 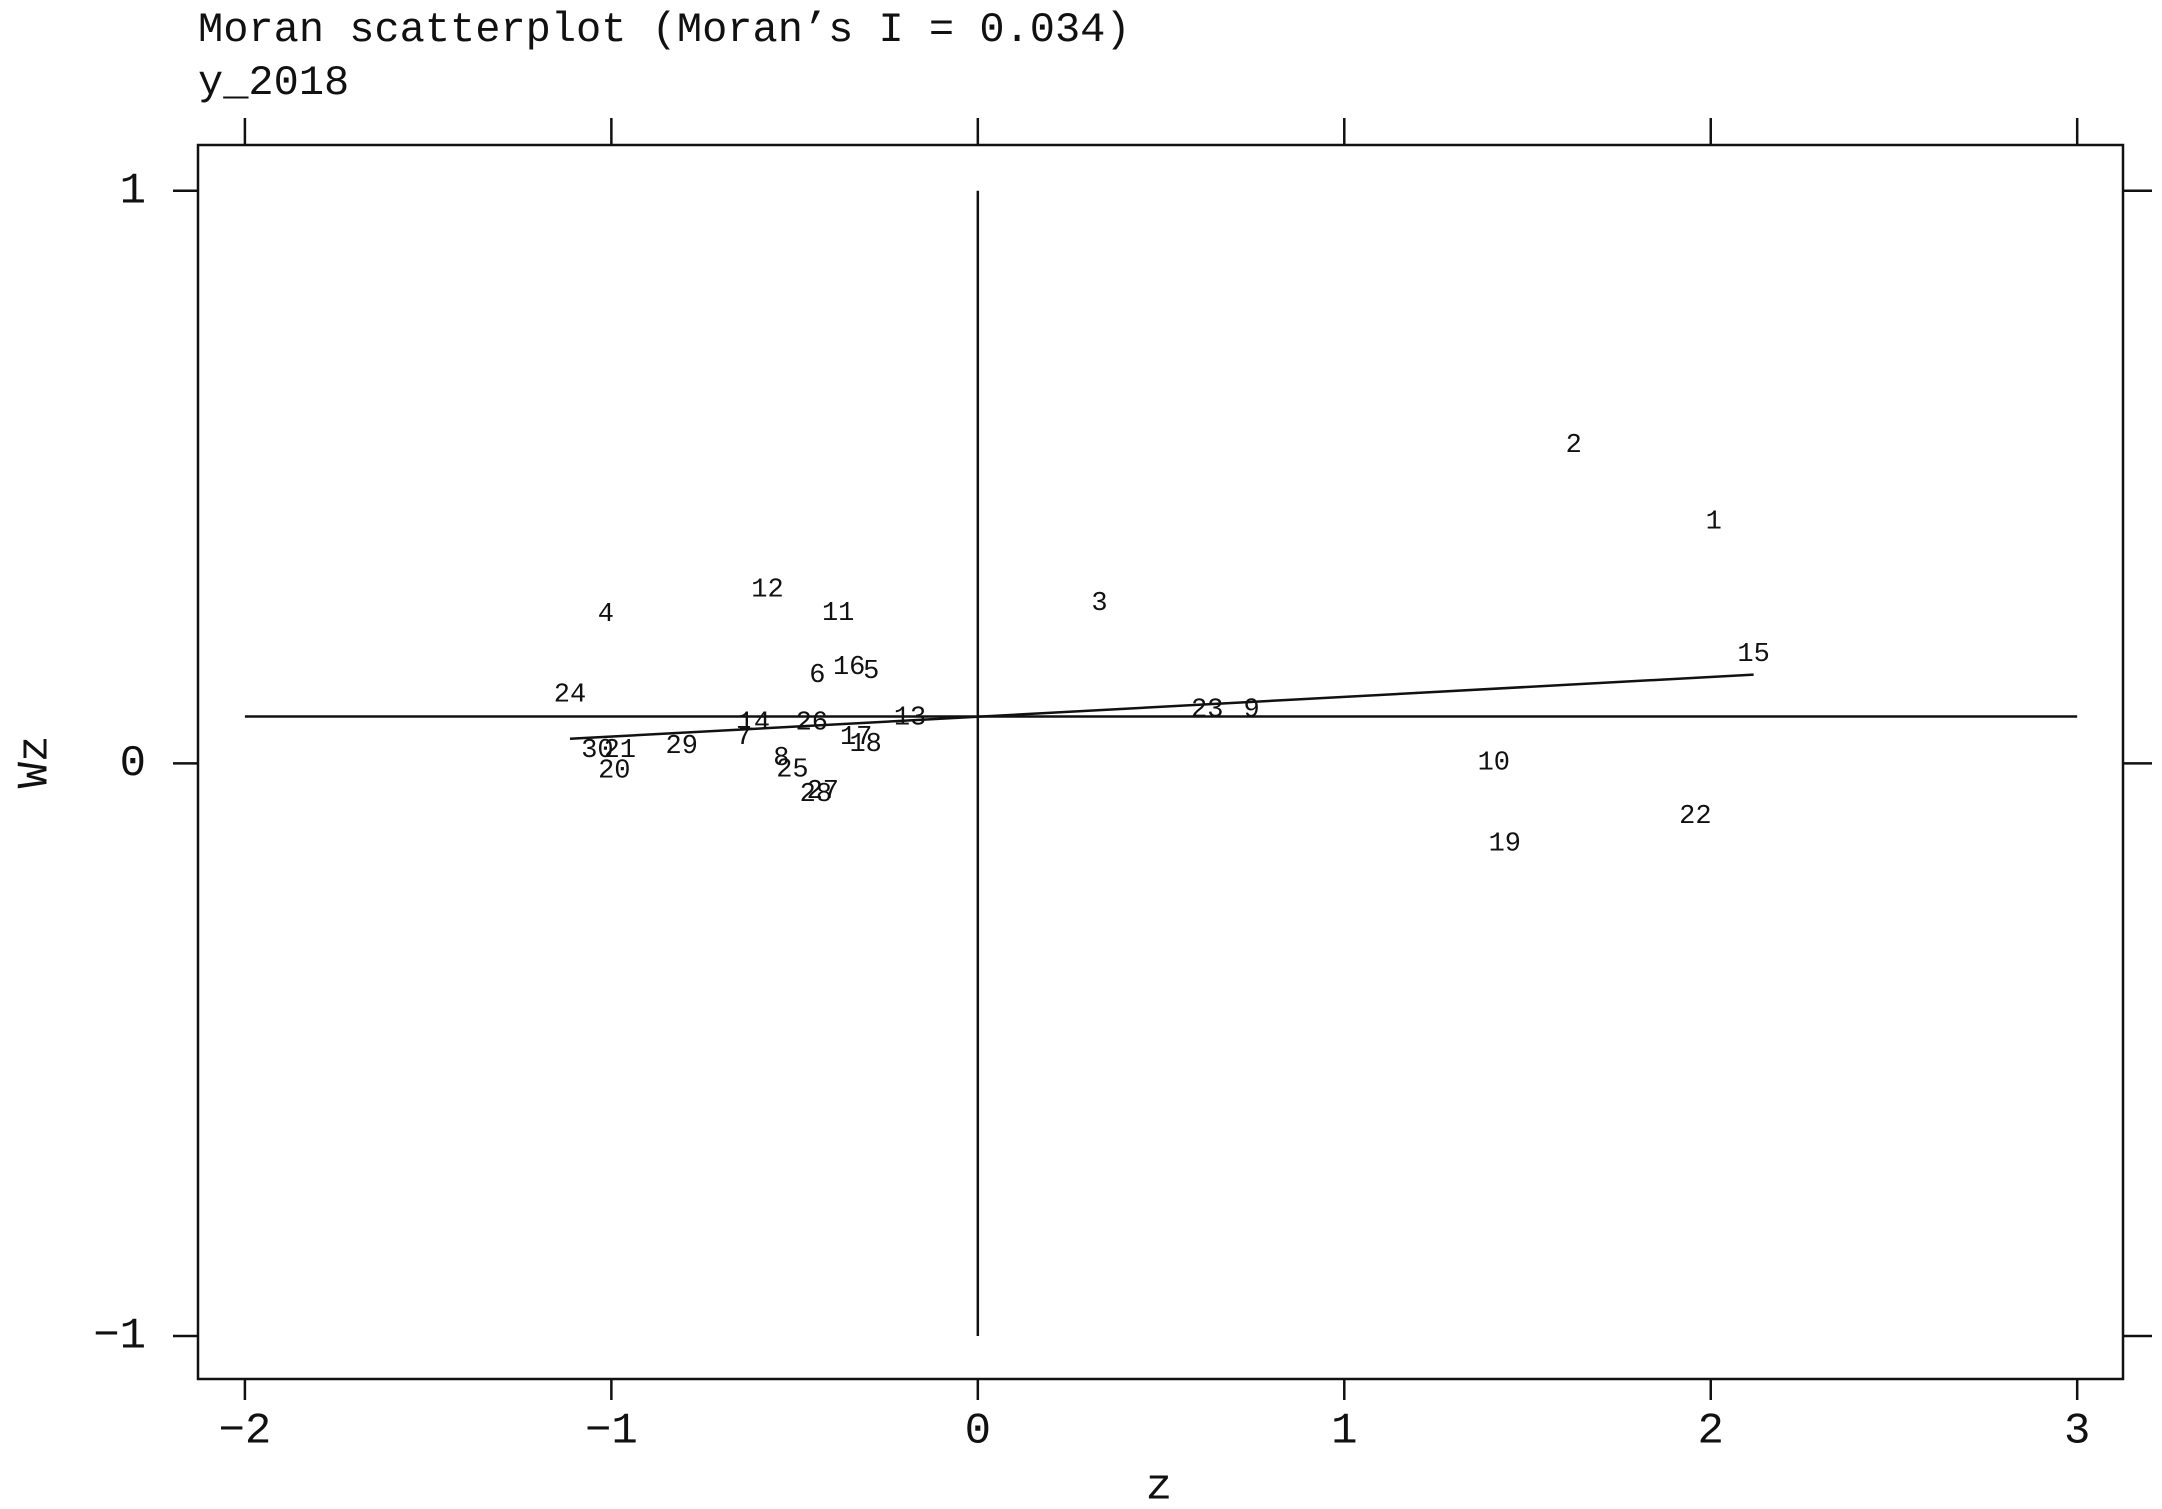 What do you see at coordinates (606, 615) in the screenshot?
I see `point-label: 4` at bounding box center [606, 615].